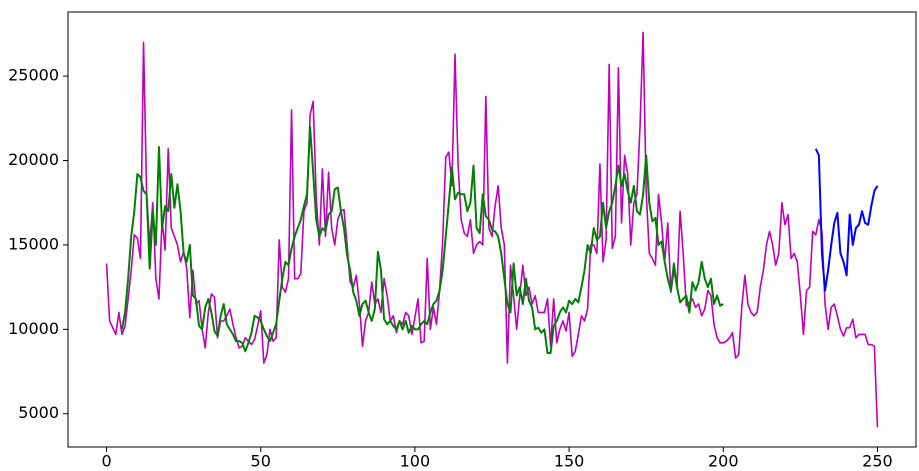 Image resolution: width=919 pixels, height=471 pixels. What do you see at coordinates (846, 220) in the screenshot?
I see `series-line` at bounding box center [846, 220].